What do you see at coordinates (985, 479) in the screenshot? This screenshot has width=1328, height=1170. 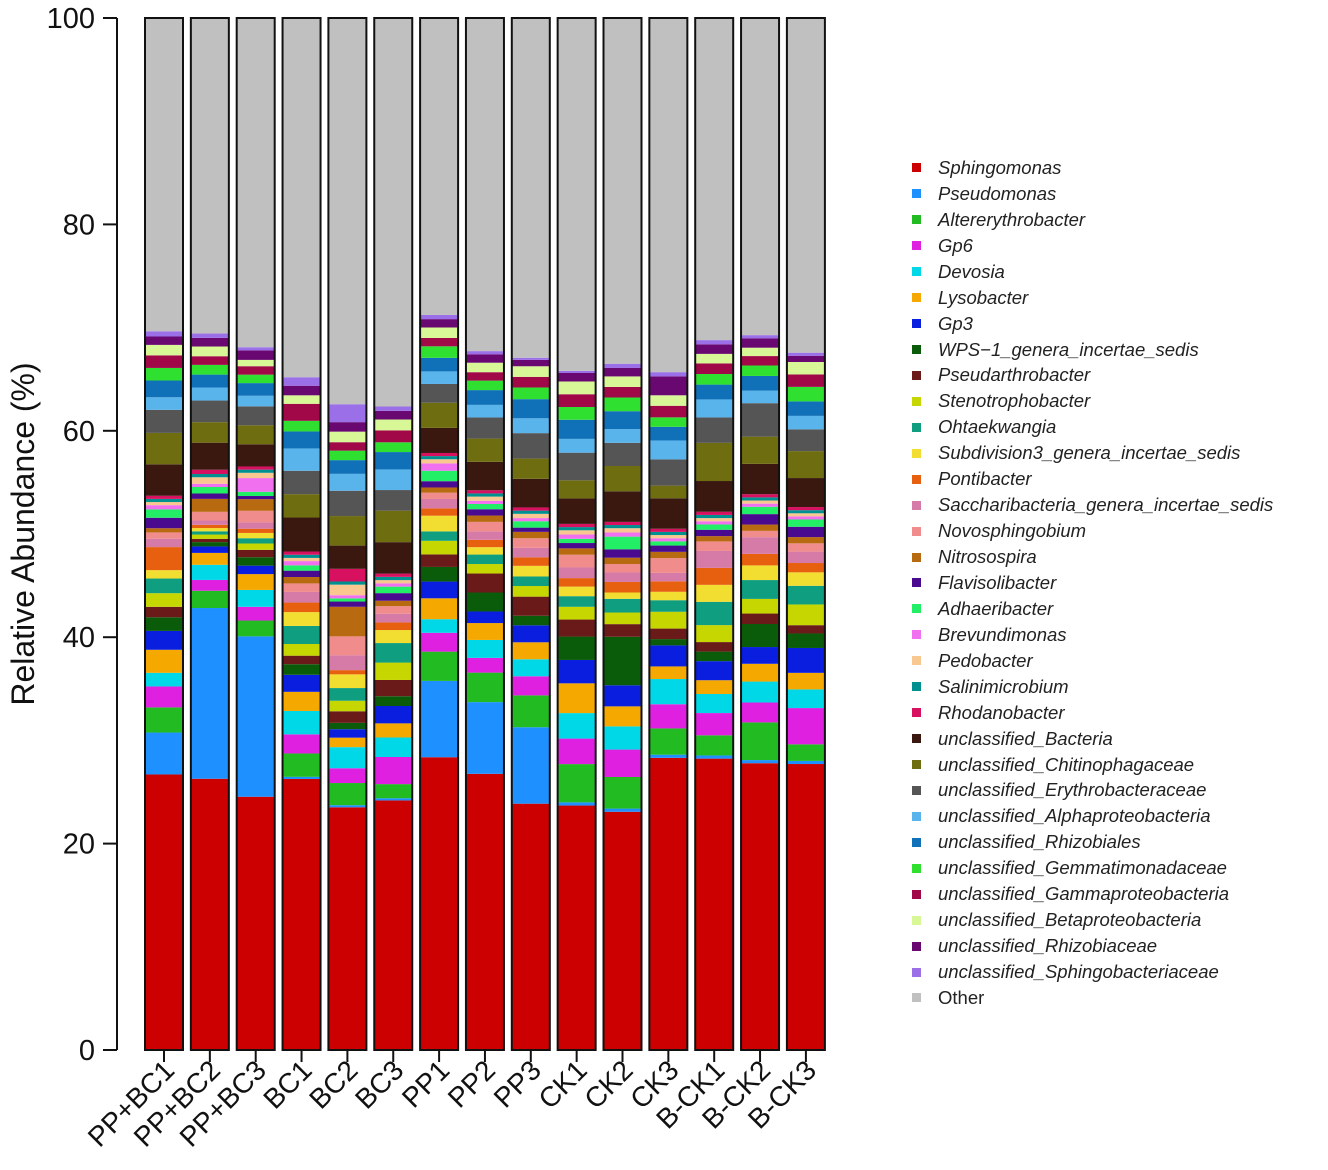 I see `legend-label: Pontibacter` at bounding box center [985, 479].